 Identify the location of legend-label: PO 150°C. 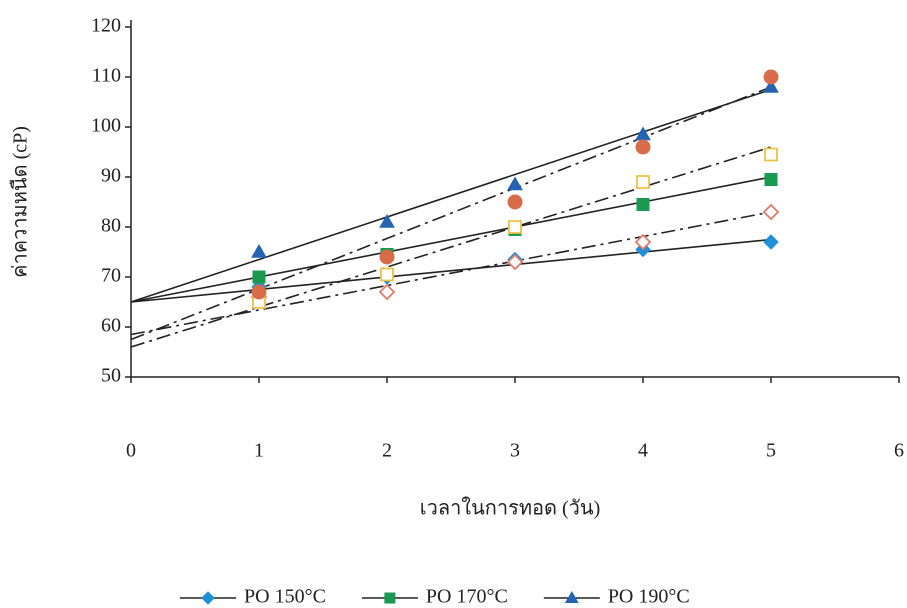
(285, 597).